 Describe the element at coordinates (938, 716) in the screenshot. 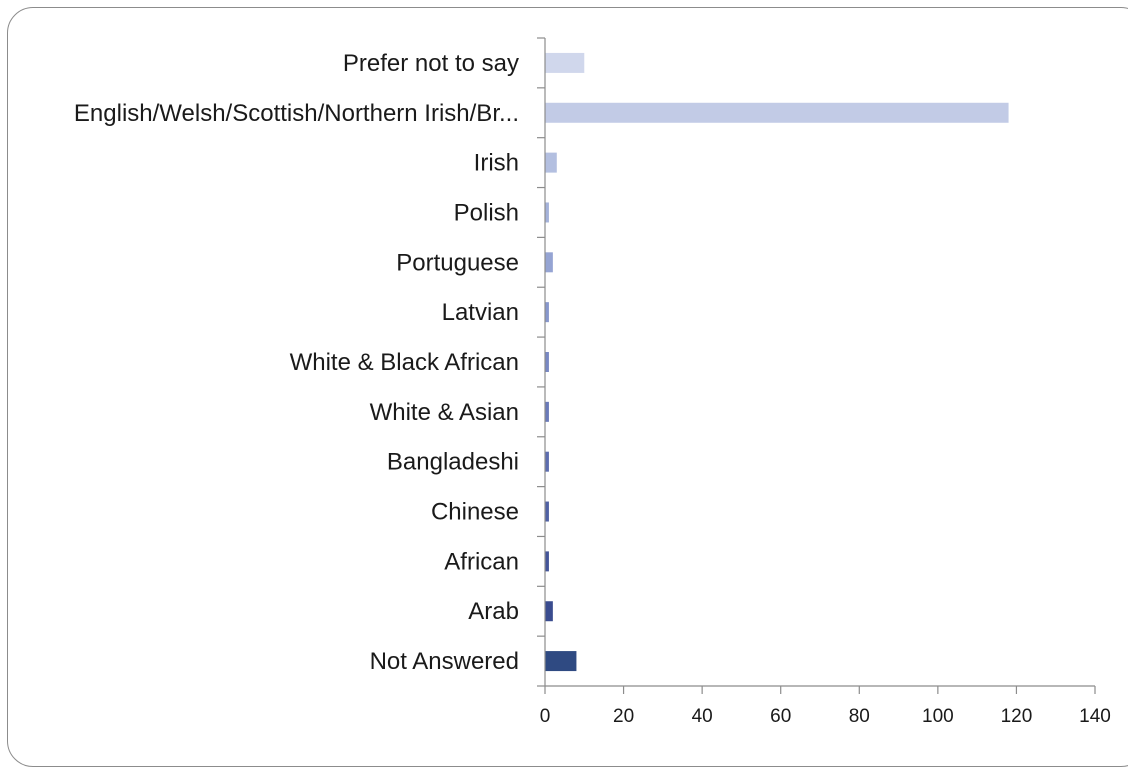

I see `x-tick-label: 100` at that location.